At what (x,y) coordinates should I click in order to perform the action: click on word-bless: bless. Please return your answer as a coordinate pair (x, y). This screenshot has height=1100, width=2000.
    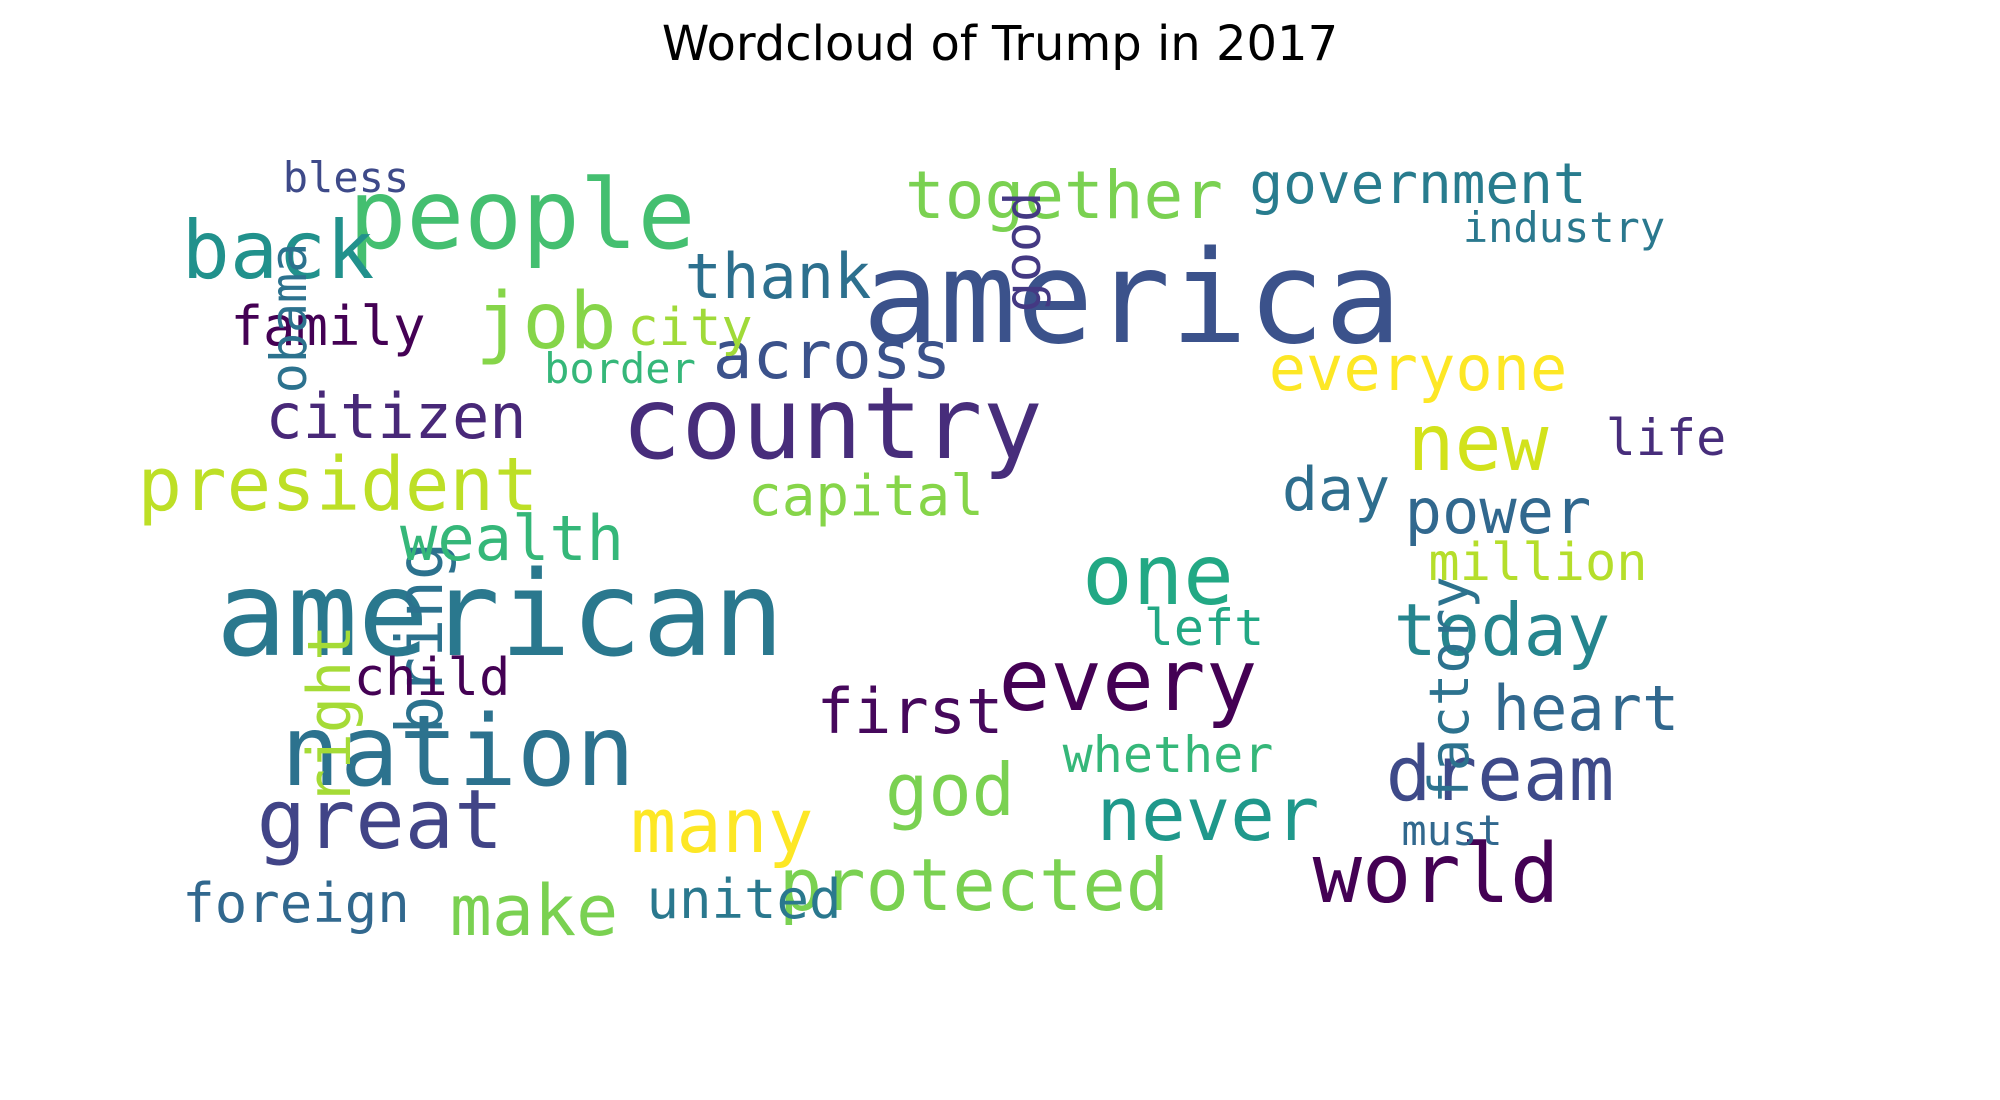
    Looking at the image, I should click on (346, 177).